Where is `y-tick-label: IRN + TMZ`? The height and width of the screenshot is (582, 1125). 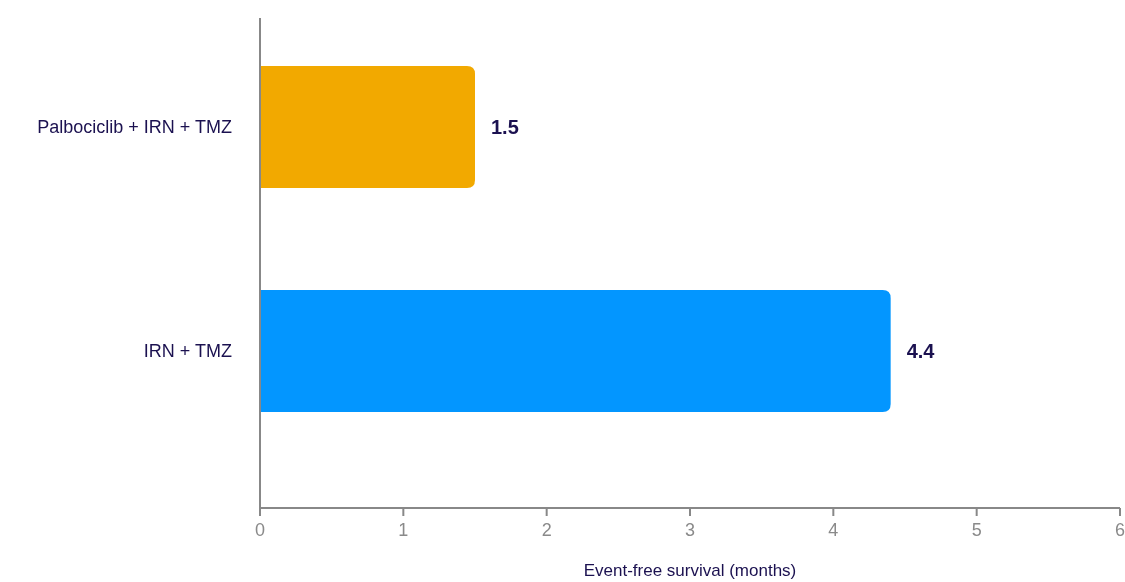
y-tick-label: IRN + TMZ is located at coordinates (187, 351).